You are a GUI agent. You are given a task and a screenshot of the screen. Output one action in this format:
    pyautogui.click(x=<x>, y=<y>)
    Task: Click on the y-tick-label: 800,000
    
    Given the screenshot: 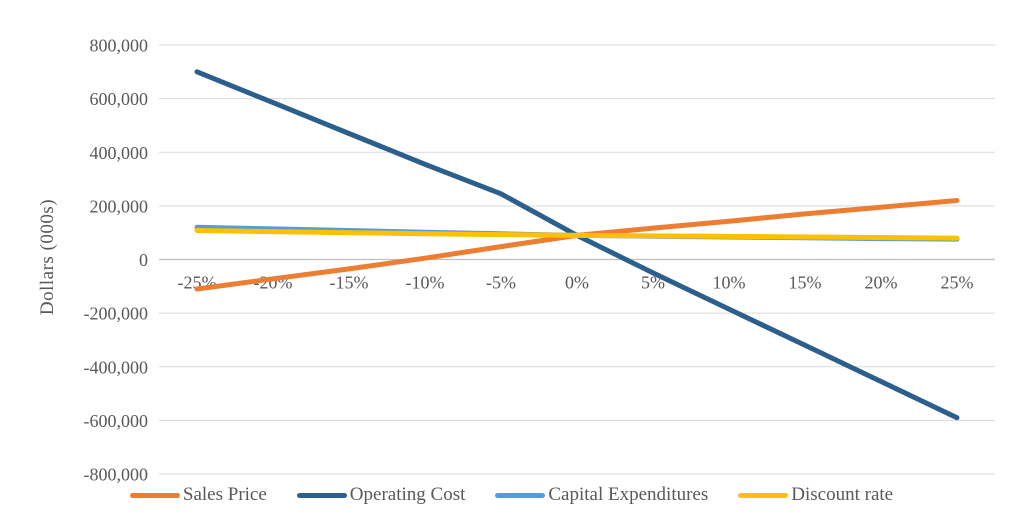 What is the action you would take?
    pyautogui.click(x=119, y=46)
    